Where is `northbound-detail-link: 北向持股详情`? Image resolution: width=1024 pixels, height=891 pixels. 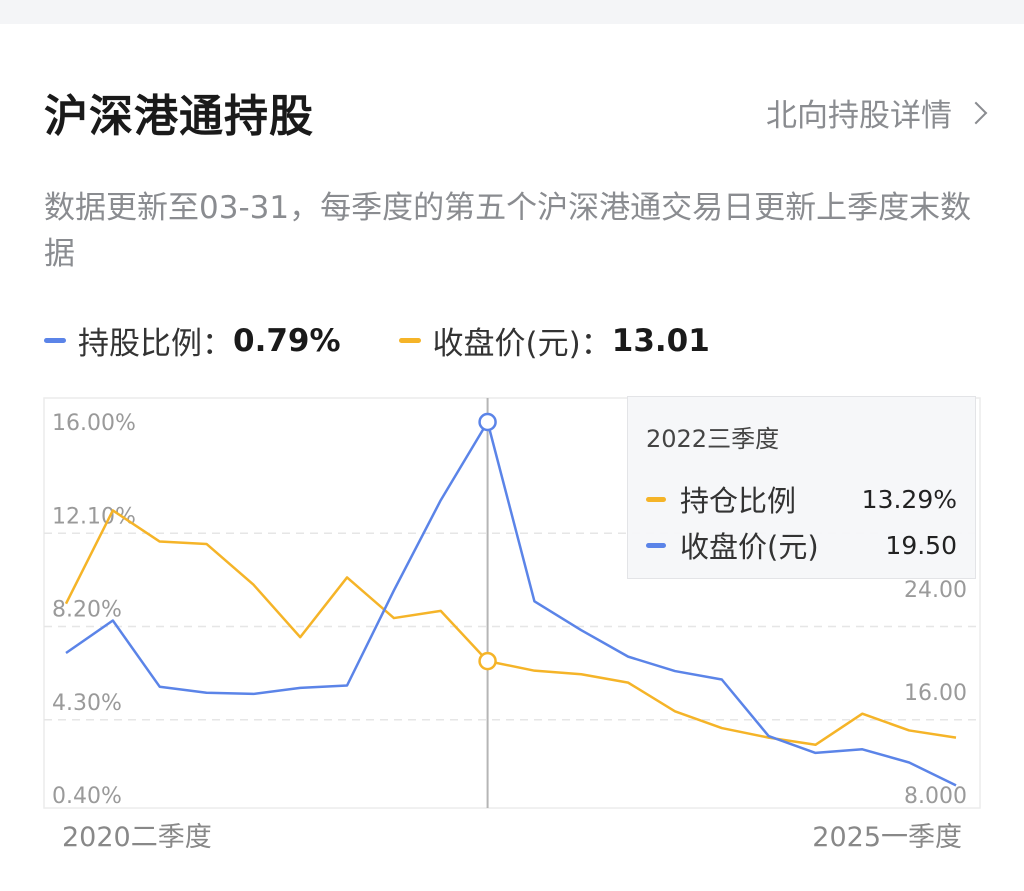 northbound-detail-link: 北向持股详情 is located at coordinates (877, 112).